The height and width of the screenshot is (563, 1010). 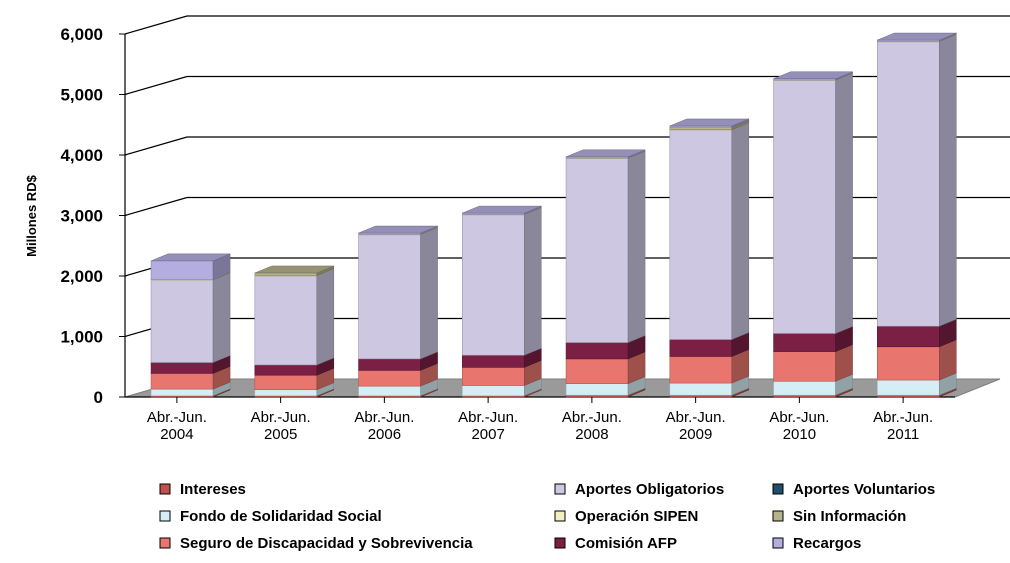 I want to click on legend-item-fondo-de-solidaridad-social: Fondo de Solidaridad Social, so click(x=270, y=516).